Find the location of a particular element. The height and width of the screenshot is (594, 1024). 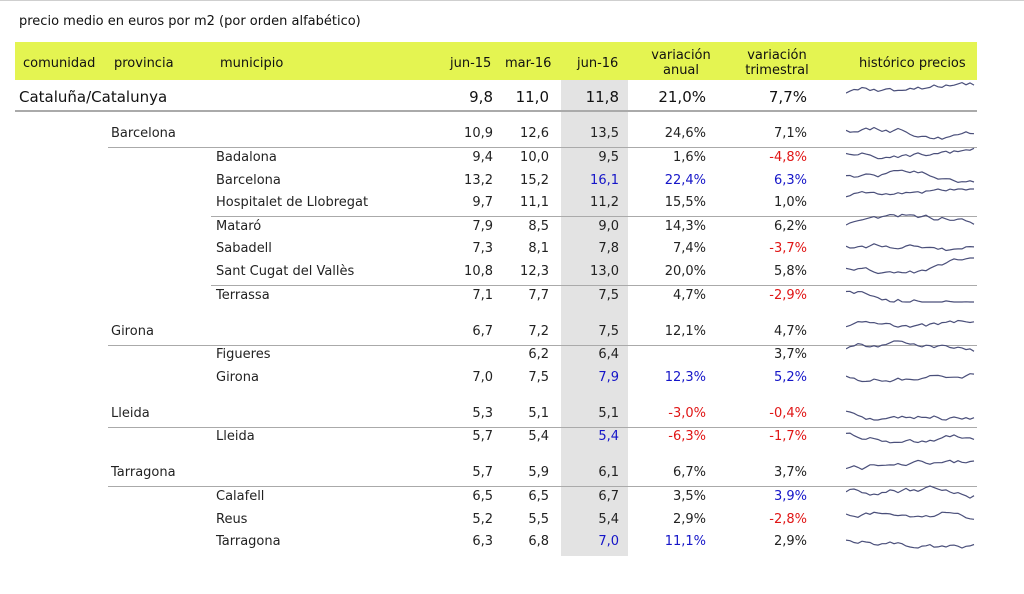

var-trim-cell: 6,2% is located at coordinates (790, 226).